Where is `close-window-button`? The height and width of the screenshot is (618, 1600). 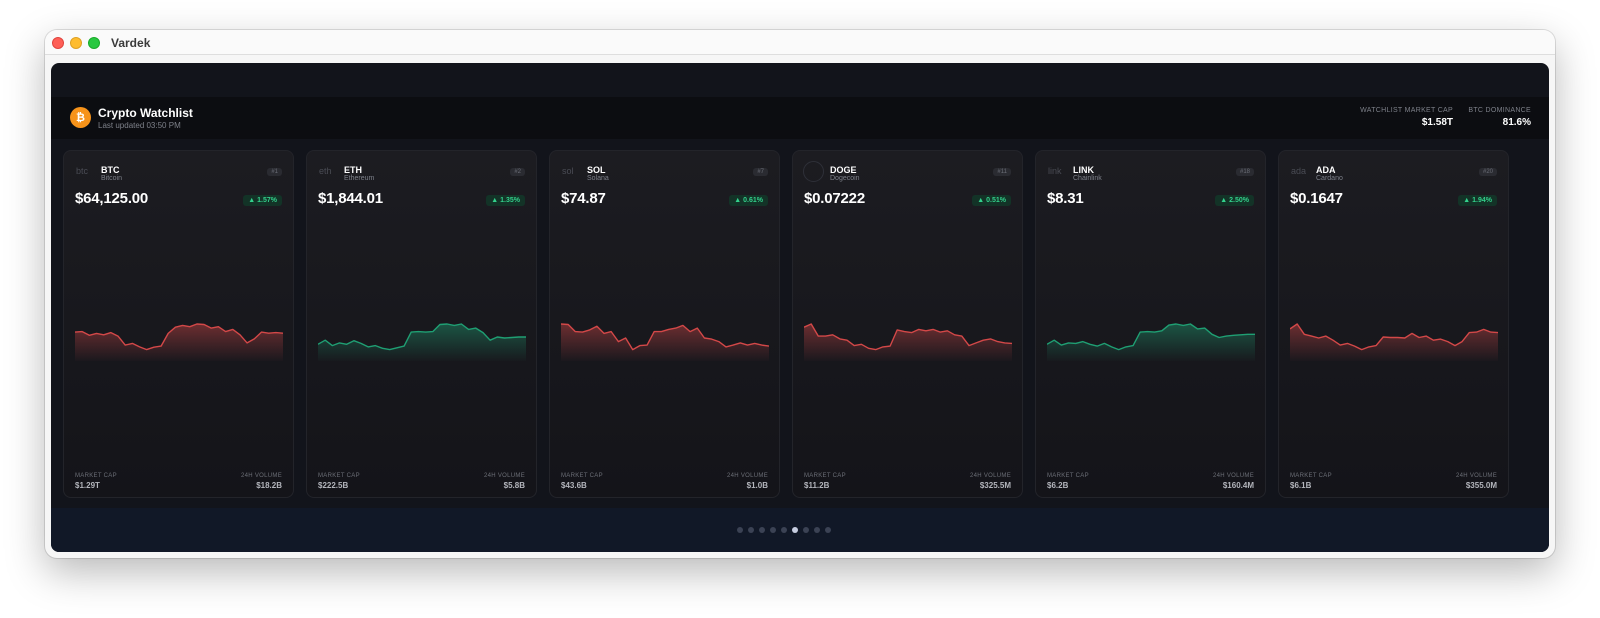
close-window-button is located at coordinates (58, 43).